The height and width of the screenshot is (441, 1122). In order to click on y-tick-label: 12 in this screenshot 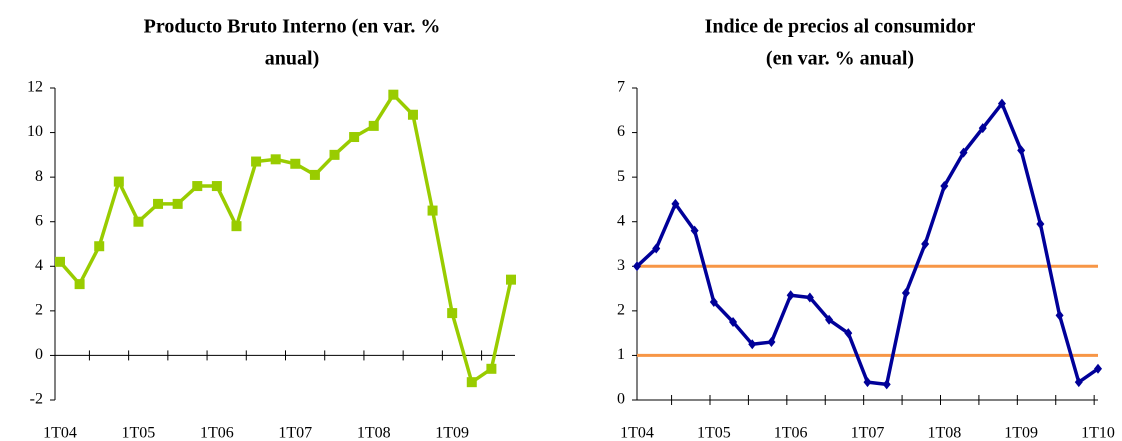, I will do `click(35, 87)`.